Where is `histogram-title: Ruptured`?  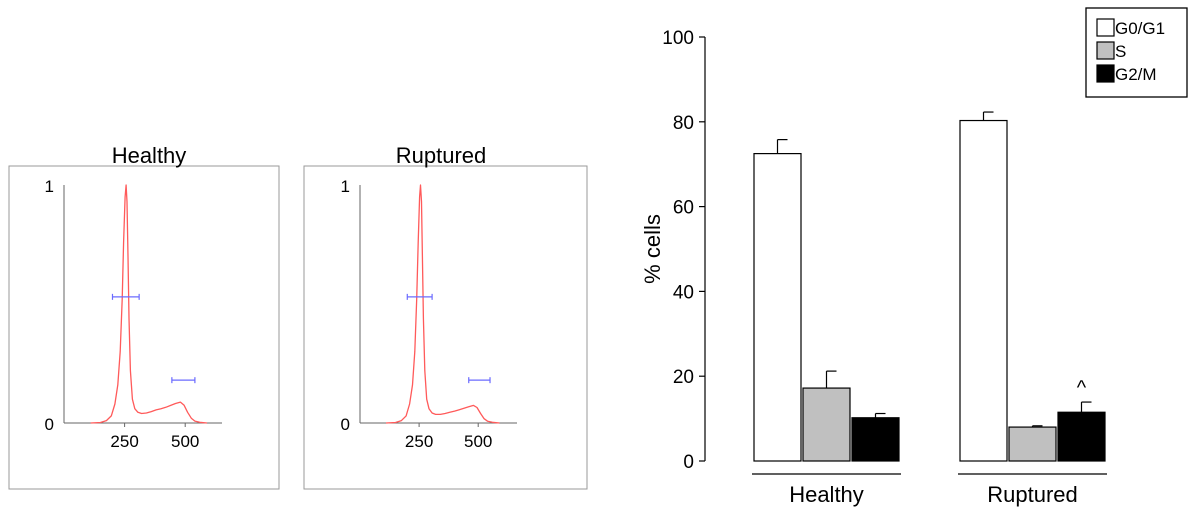 histogram-title: Ruptured is located at coordinates (441, 155).